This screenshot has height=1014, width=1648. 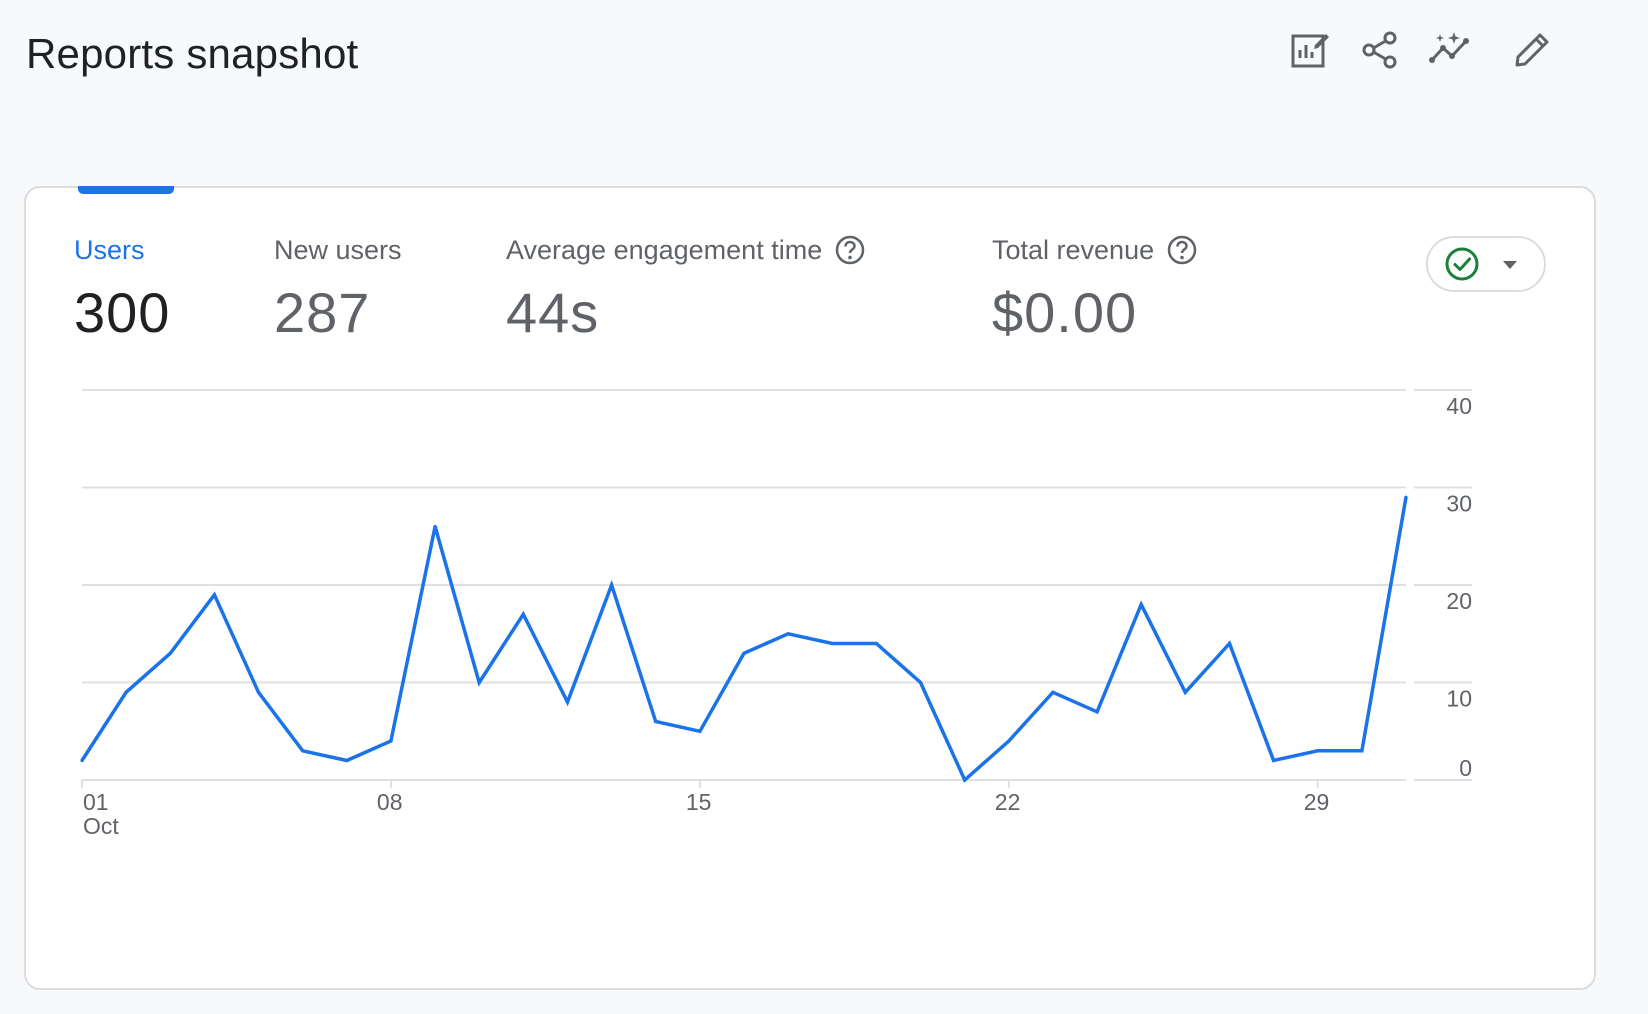 I want to click on x-tick-label: 15, so click(x=699, y=802).